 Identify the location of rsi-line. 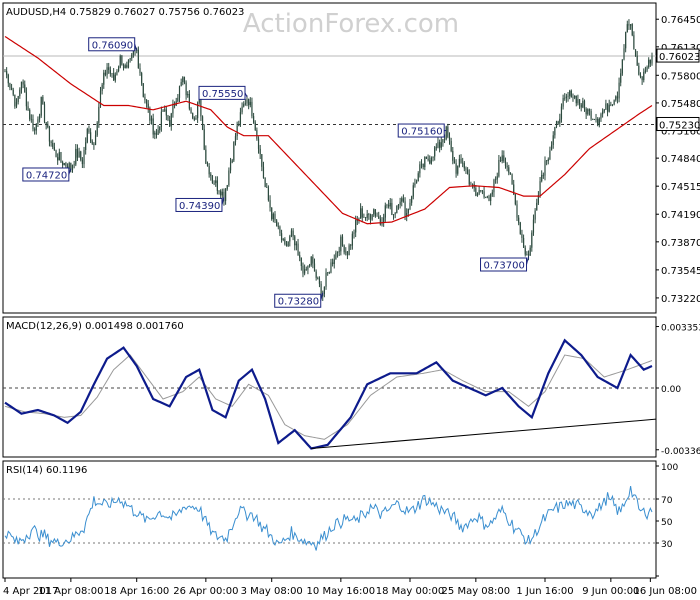
(328, 518).